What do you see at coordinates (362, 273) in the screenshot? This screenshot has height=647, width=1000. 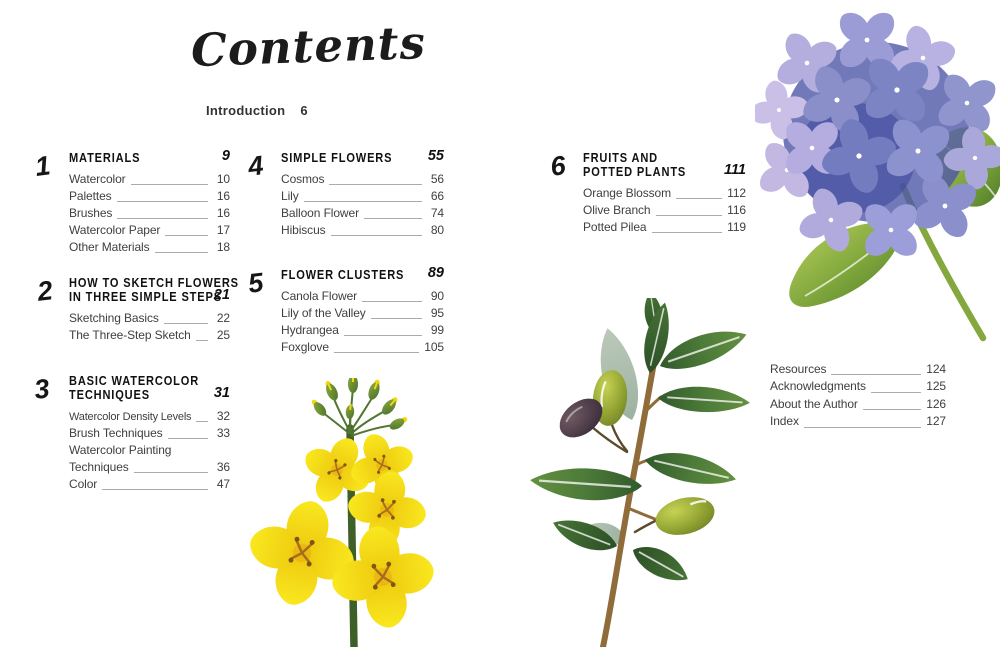 I see `section-heading: FLOWER CLUSTERS 89` at bounding box center [362, 273].